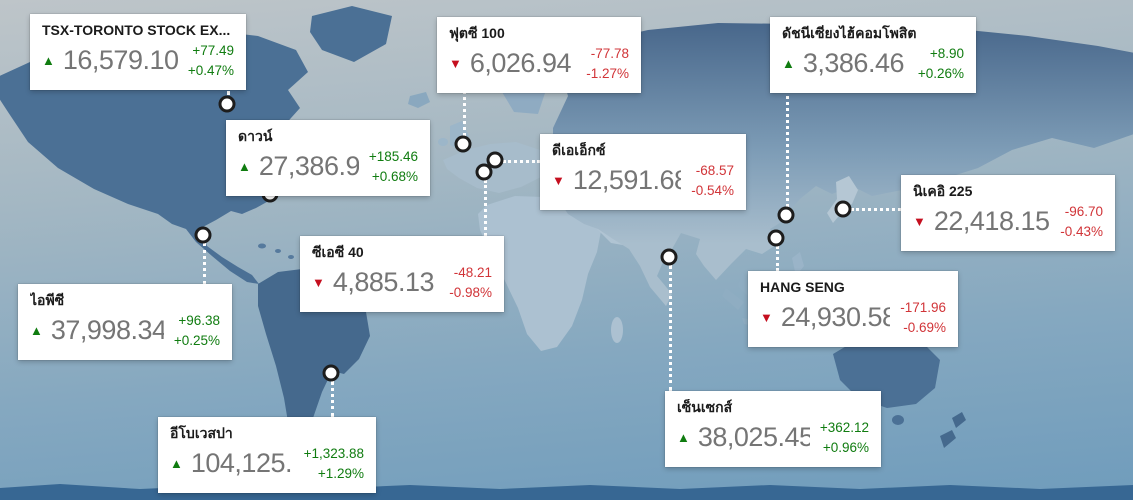 This screenshot has height=500, width=1133. I want to click on market-name: ไอพีซี, so click(47, 300).